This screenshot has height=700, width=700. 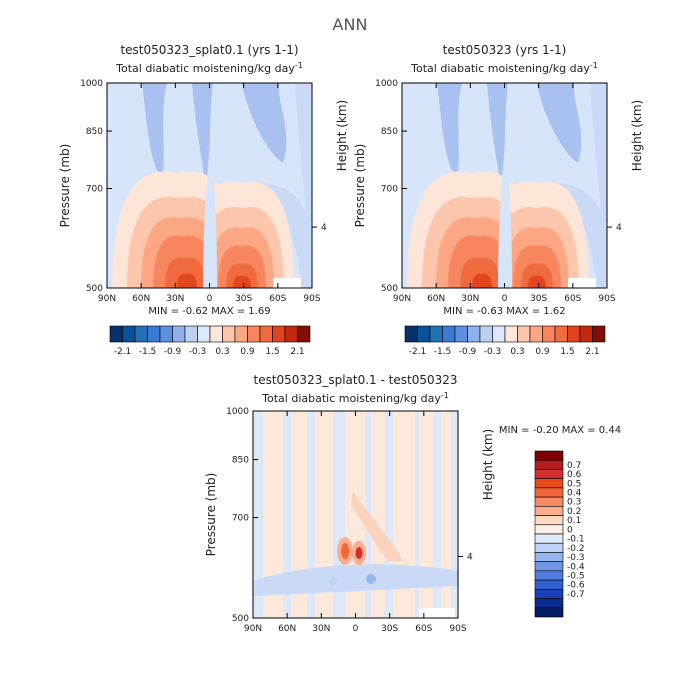 What do you see at coordinates (287, 629) in the screenshot?
I see `x-tick-label: 60N` at bounding box center [287, 629].